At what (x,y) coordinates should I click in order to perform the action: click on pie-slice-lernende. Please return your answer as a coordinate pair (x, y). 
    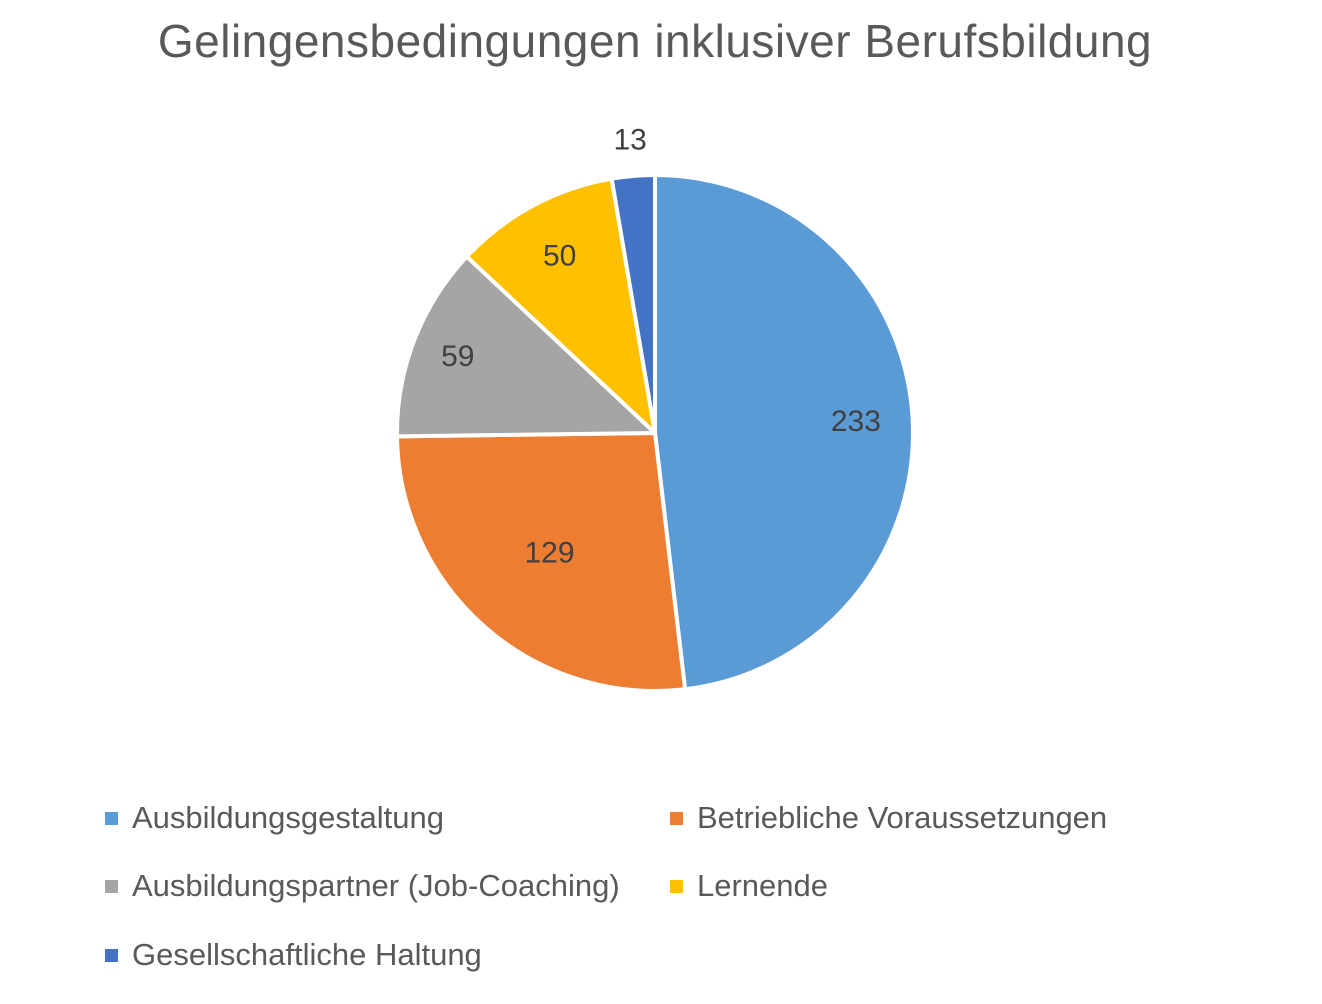
    Looking at the image, I should click on (560, 305).